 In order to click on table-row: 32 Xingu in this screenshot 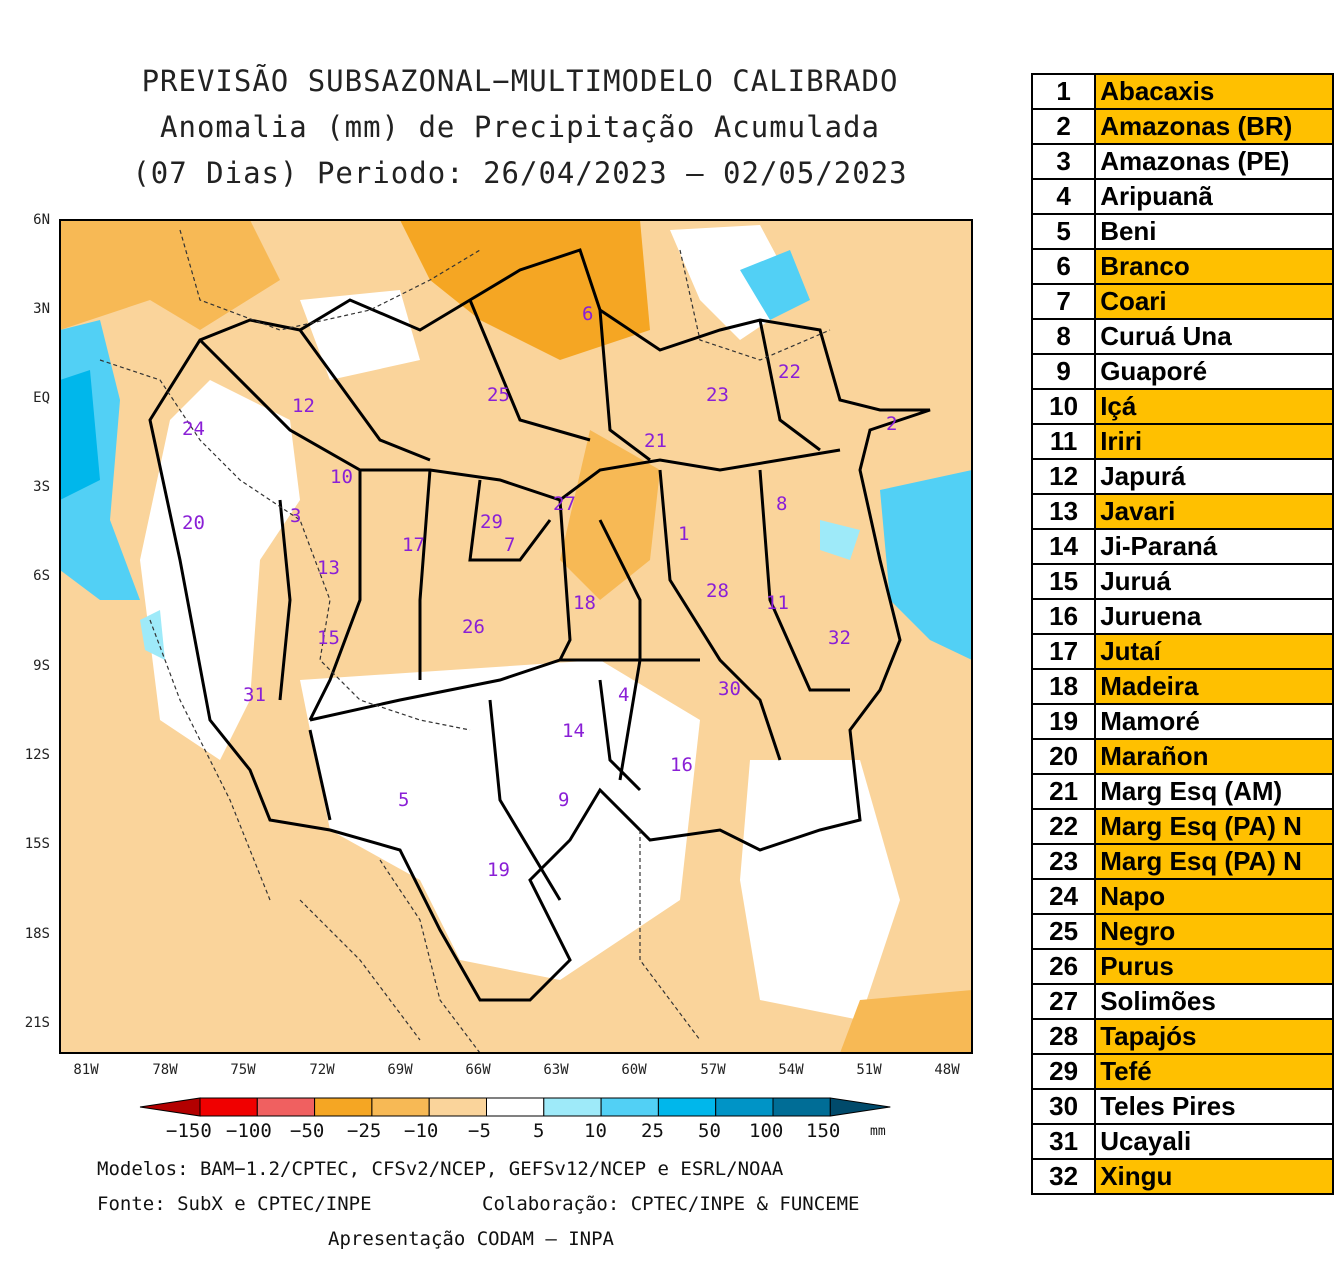, I will do `click(1182, 1176)`.